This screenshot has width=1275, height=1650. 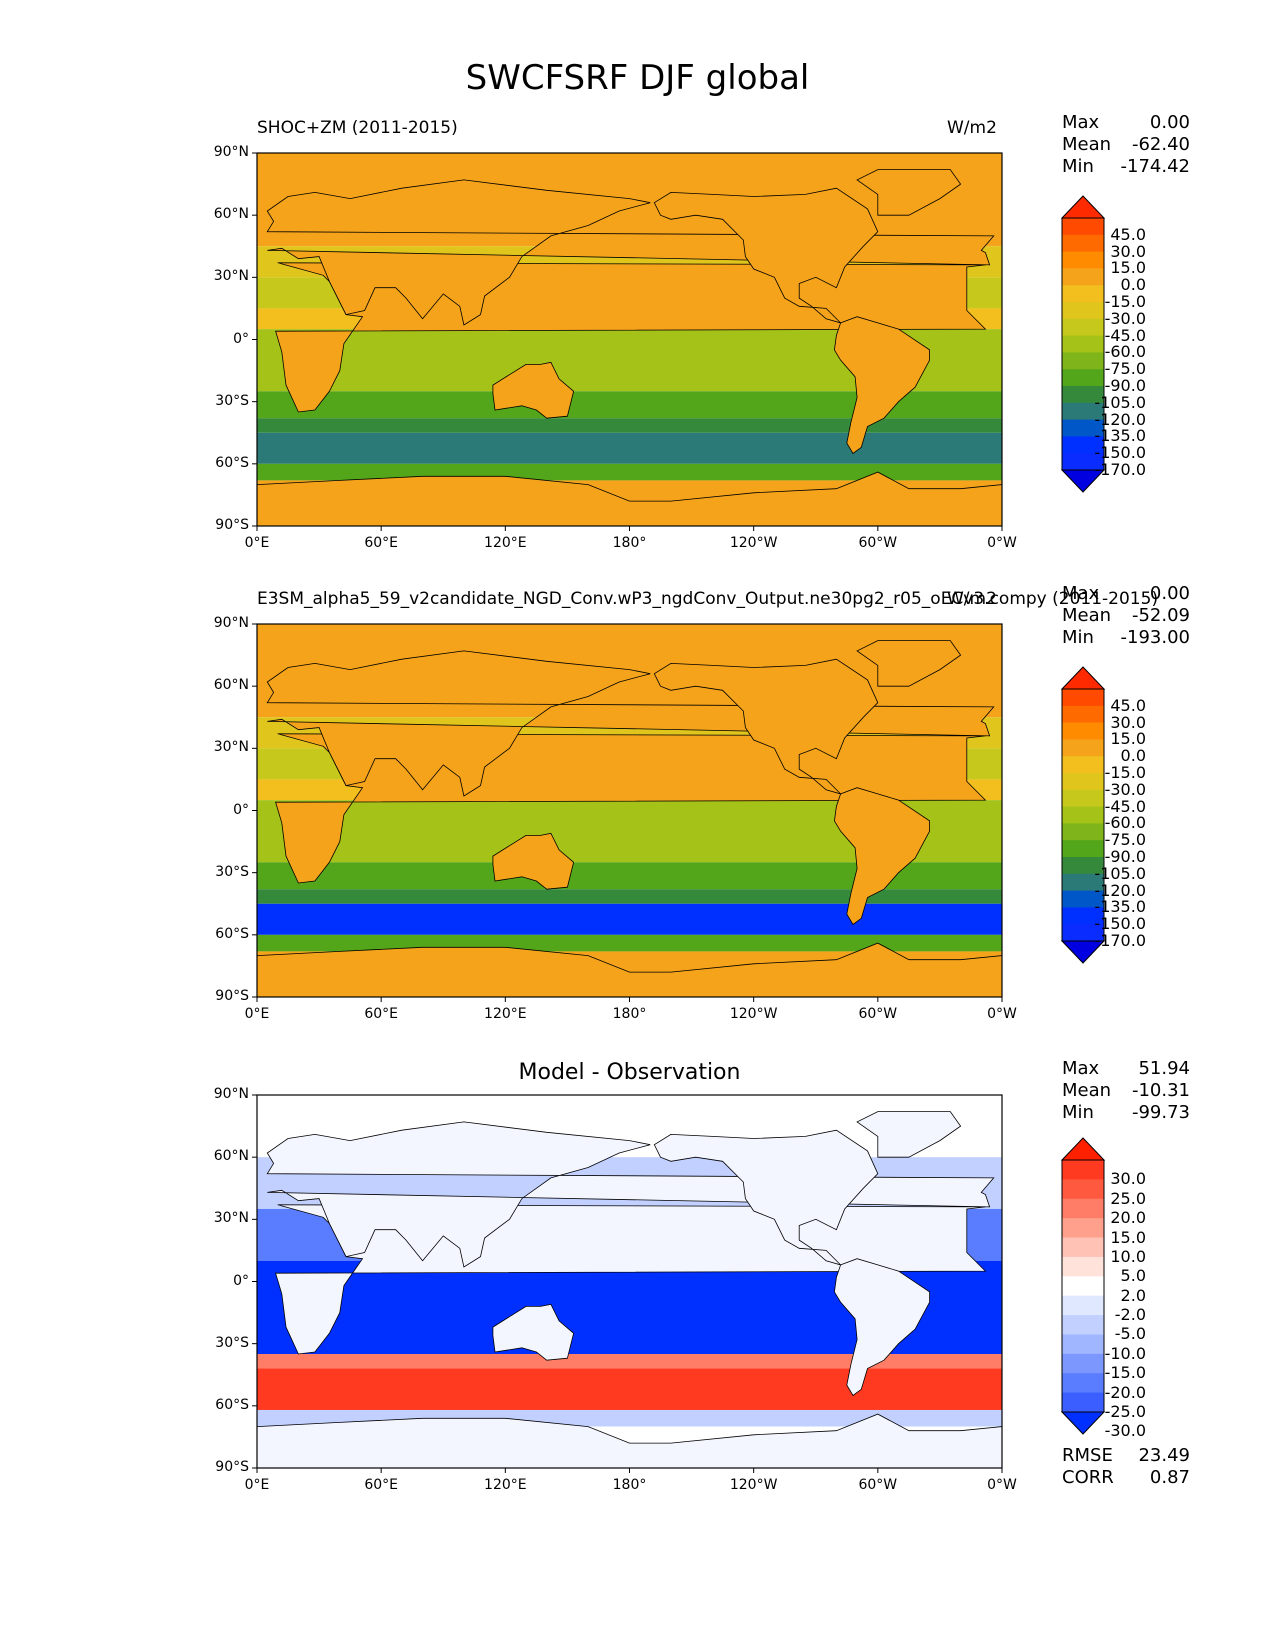 What do you see at coordinates (1126, 1091) in the screenshot?
I see `panel-stats: Max 51.94 Mean -10.31 Min -99.73` at bounding box center [1126, 1091].